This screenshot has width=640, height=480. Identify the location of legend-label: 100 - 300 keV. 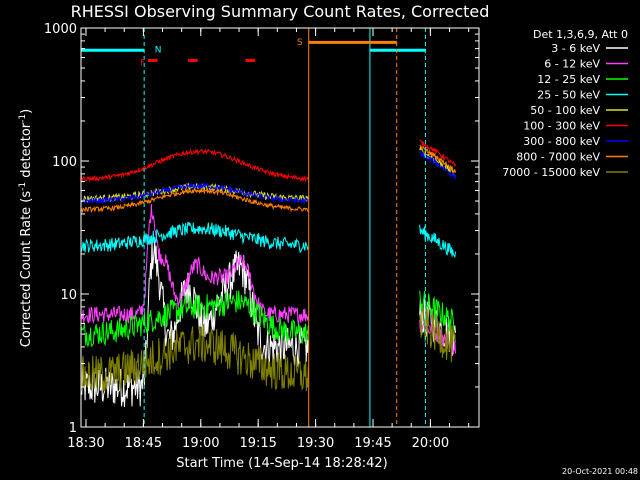
(561, 126).